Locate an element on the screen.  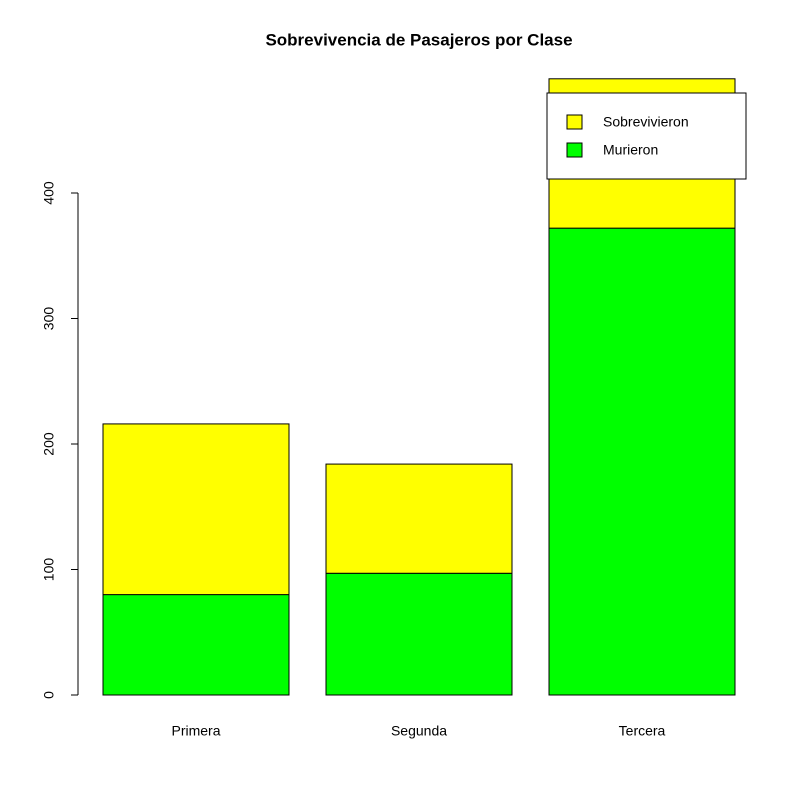
x-tick-label: Tercera is located at coordinates (642, 731).